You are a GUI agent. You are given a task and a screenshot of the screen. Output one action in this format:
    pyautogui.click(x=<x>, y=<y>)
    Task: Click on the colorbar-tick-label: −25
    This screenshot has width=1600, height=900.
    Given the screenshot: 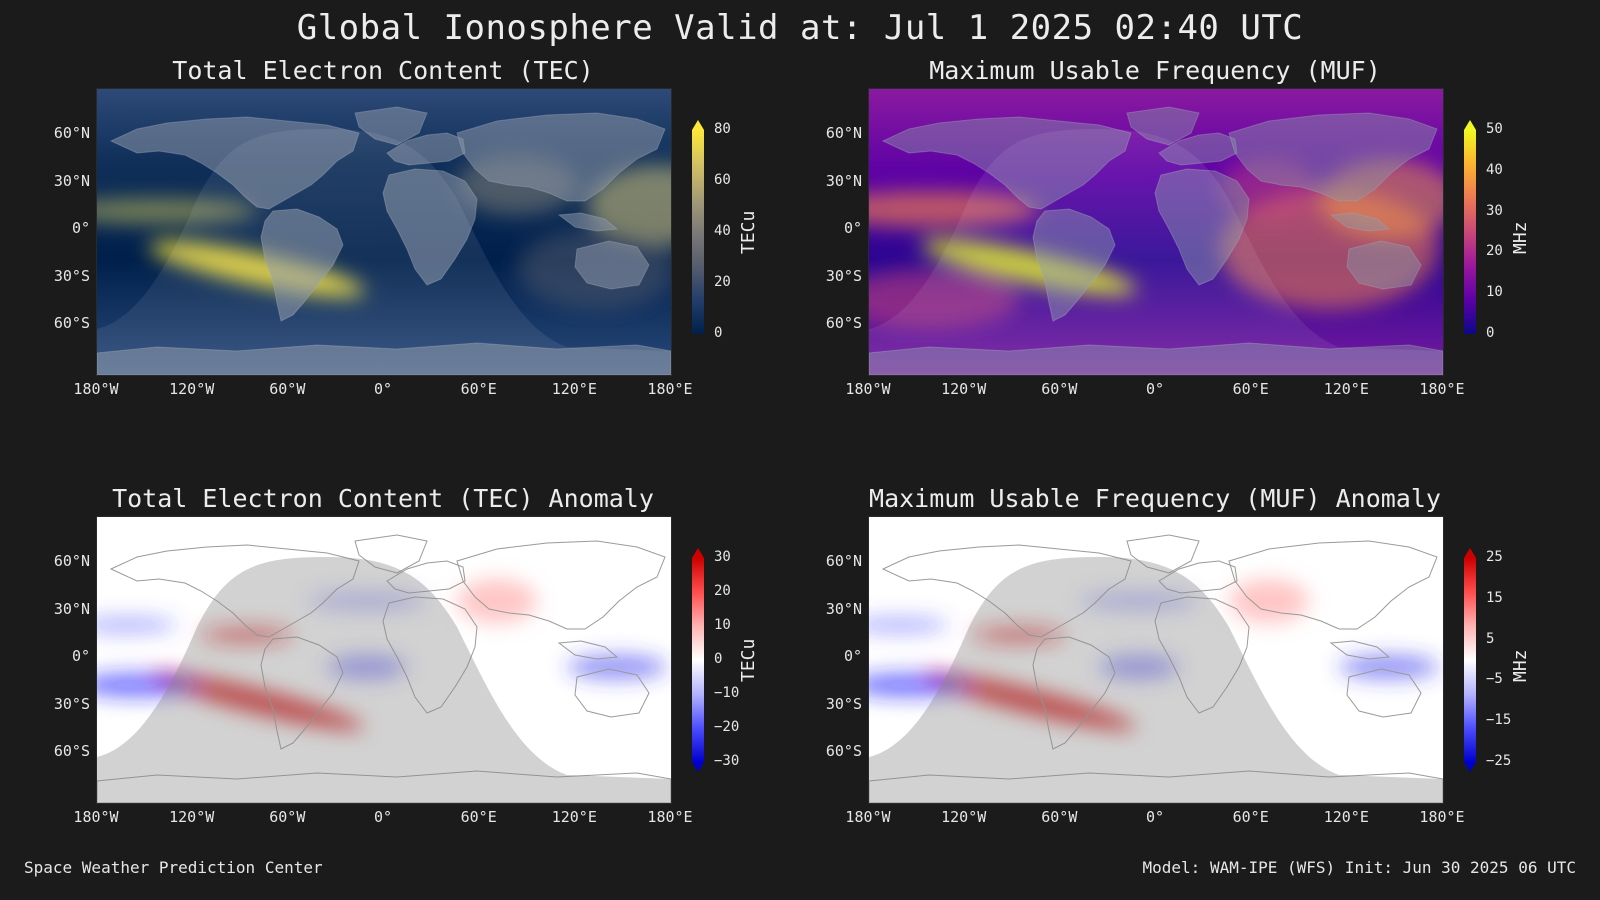 What is the action you would take?
    pyautogui.click(x=1499, y=761)
    